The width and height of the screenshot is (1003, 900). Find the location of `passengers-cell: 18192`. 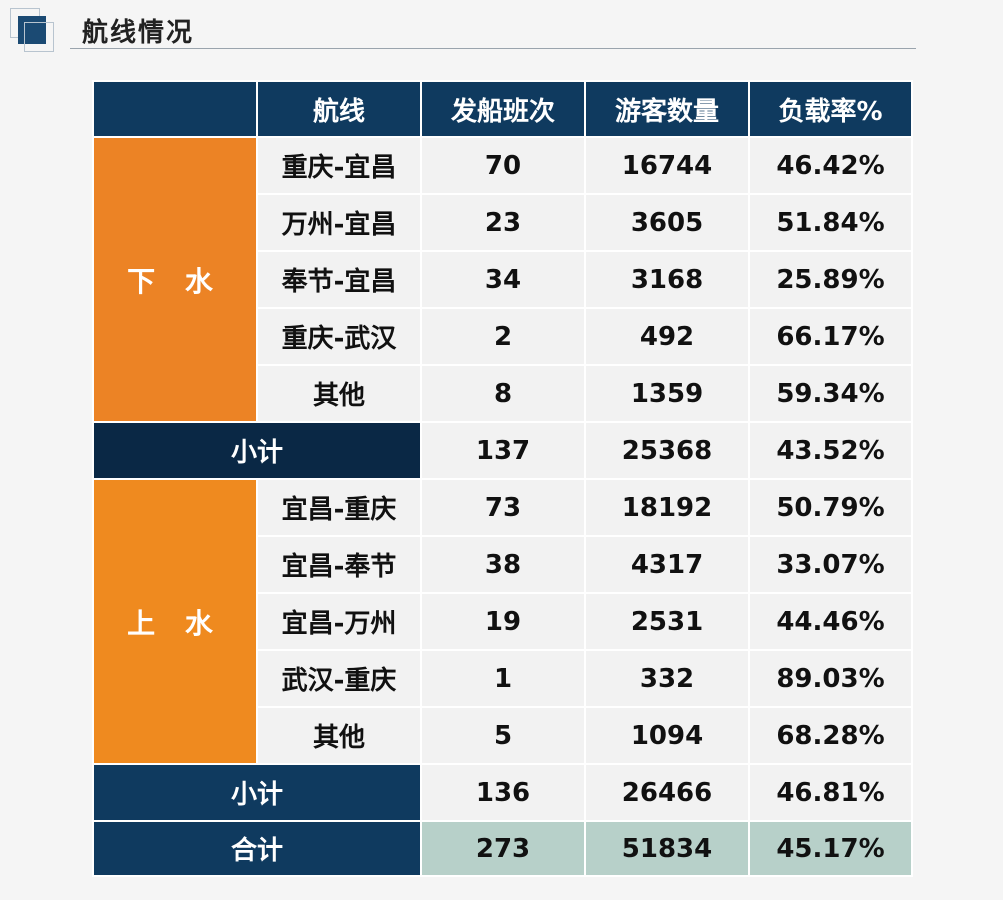

passengers-cell: 18192 is located at coordinates (667, 507).